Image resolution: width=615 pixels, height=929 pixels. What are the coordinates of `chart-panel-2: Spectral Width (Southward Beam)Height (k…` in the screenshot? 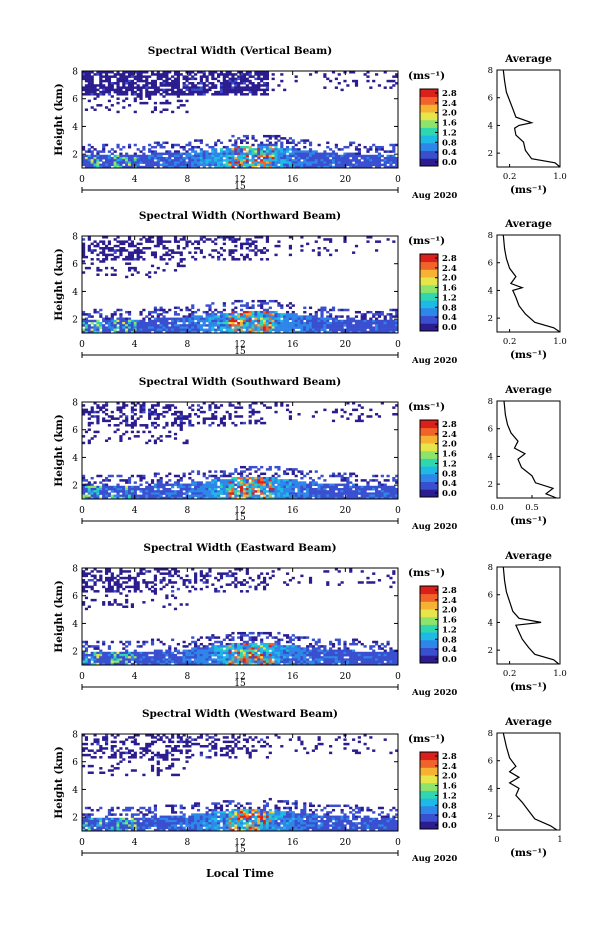 It's located at (307, 454).